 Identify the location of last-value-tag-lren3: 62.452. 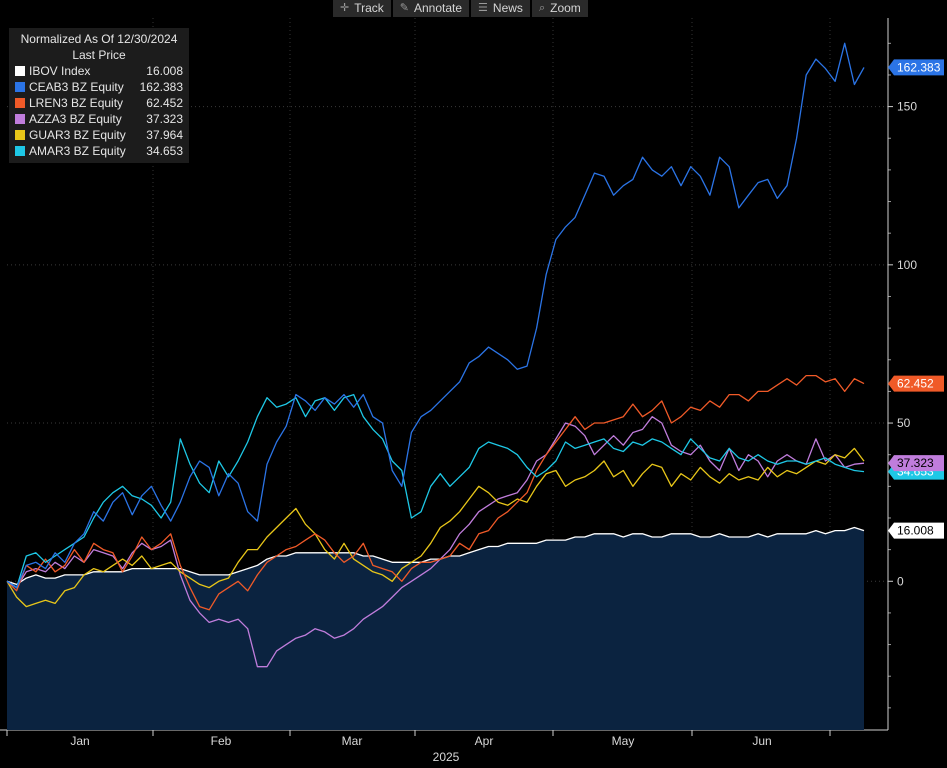
(916, 383).